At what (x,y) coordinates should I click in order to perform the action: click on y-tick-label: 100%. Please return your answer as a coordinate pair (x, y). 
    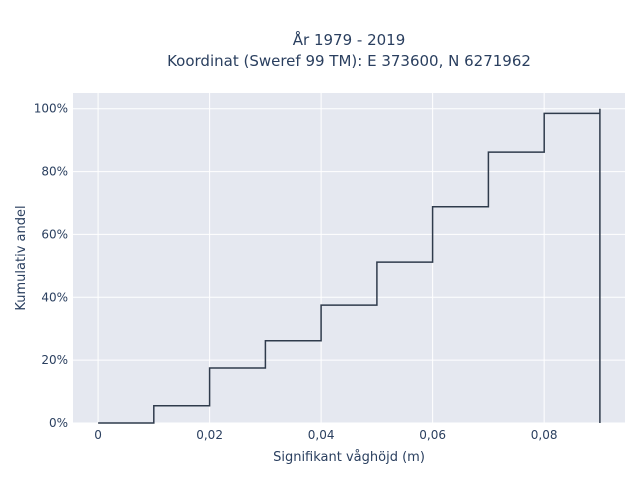
    Looking at the image, I should click on (51, 109).